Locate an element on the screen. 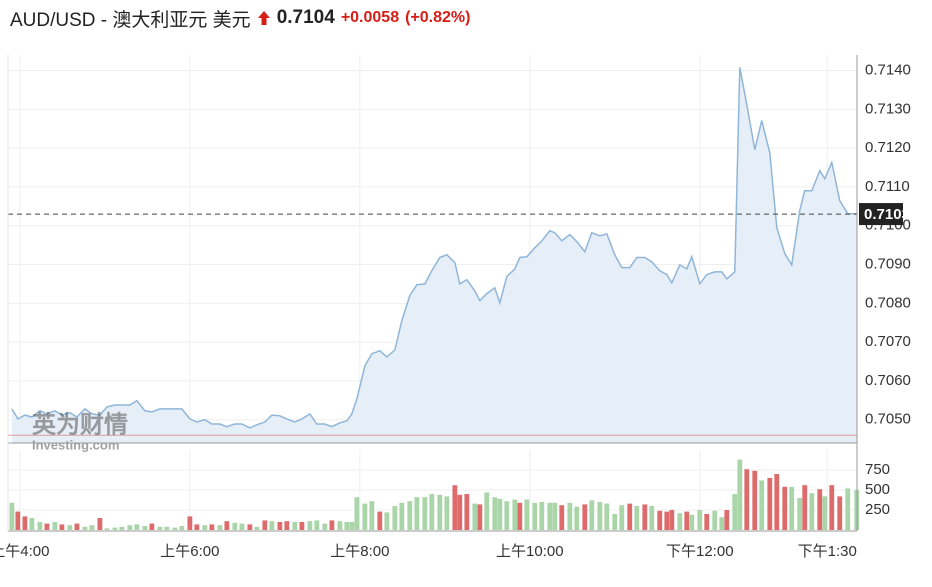 This screenshot has width=932, height=587. change-percent: (+0.82%) is located at coordinates (438, 17).